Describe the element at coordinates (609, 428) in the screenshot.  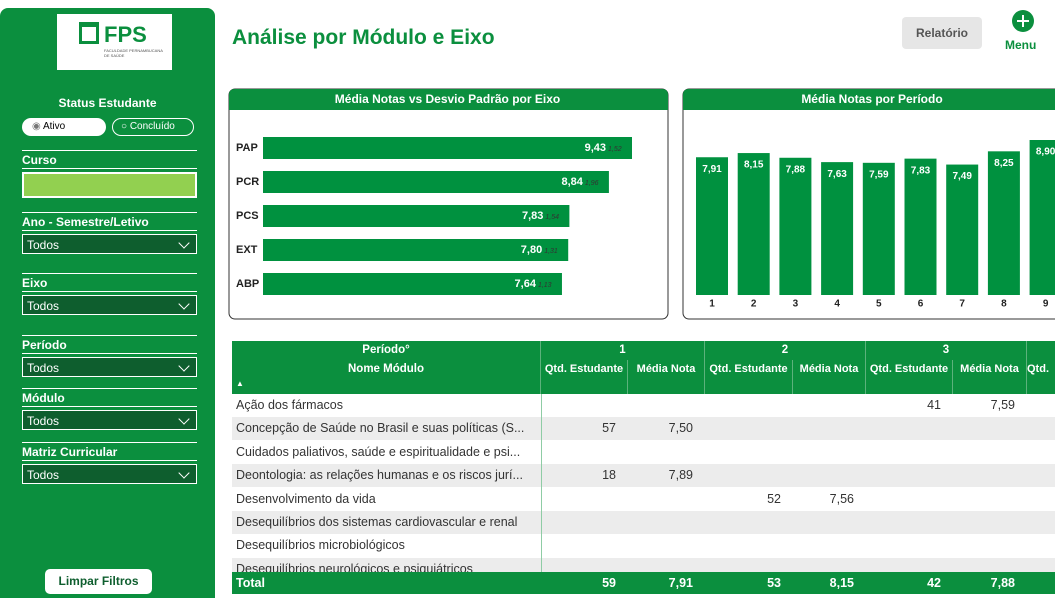
I see `table-cell: 57` at that location.